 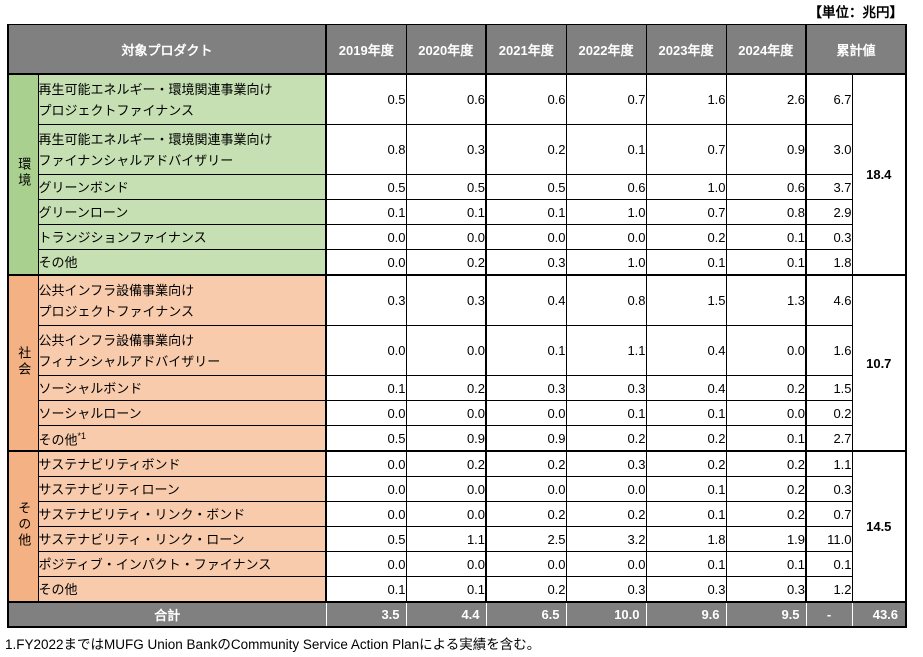 I want to click on value-cell: 1.3, so click(x=766, y=300).